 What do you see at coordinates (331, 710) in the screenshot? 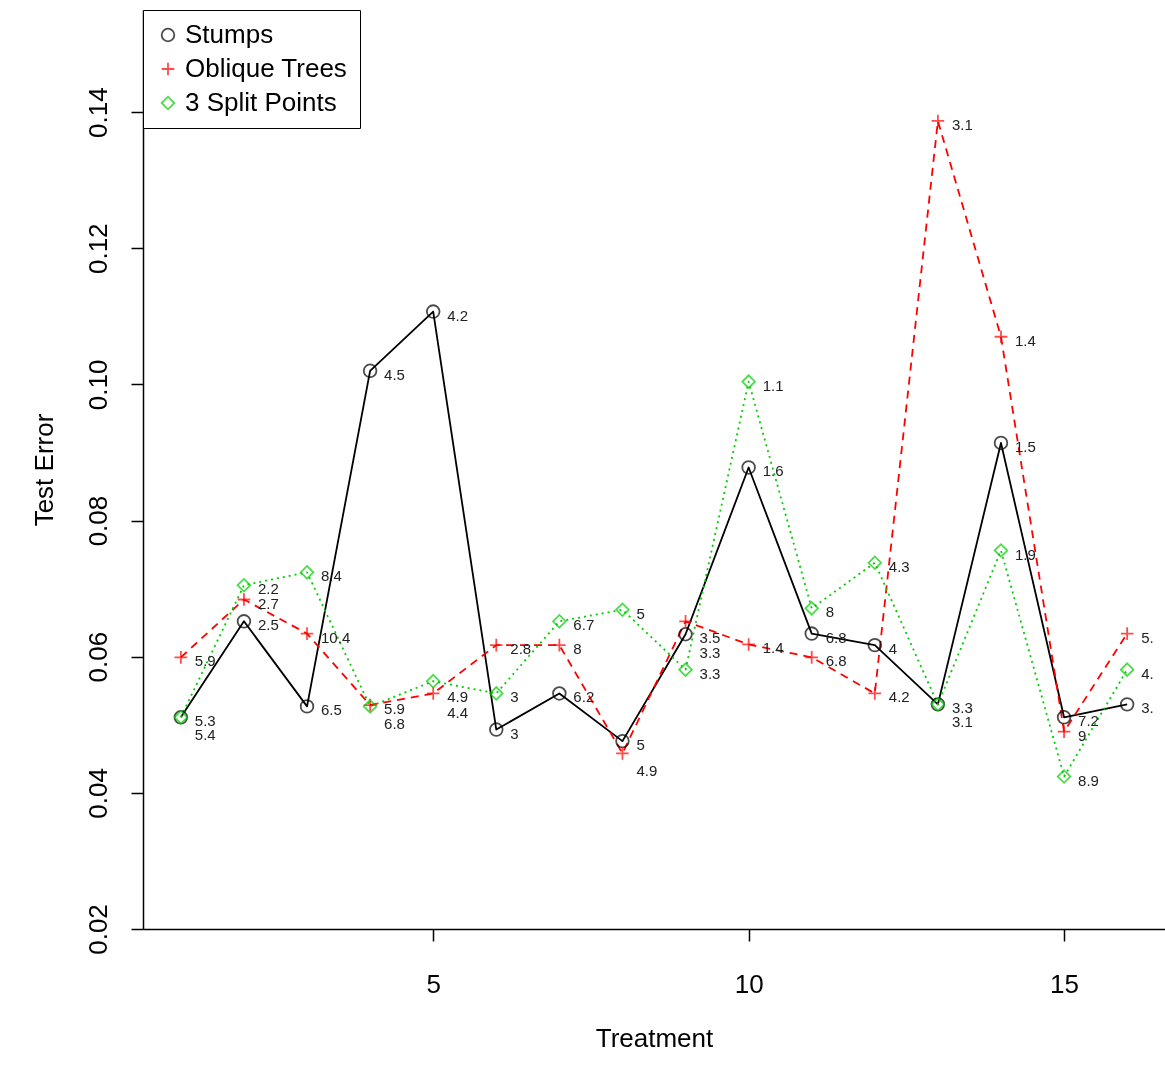
I see `annotation: 6.5` at bounding box center [331, 710].